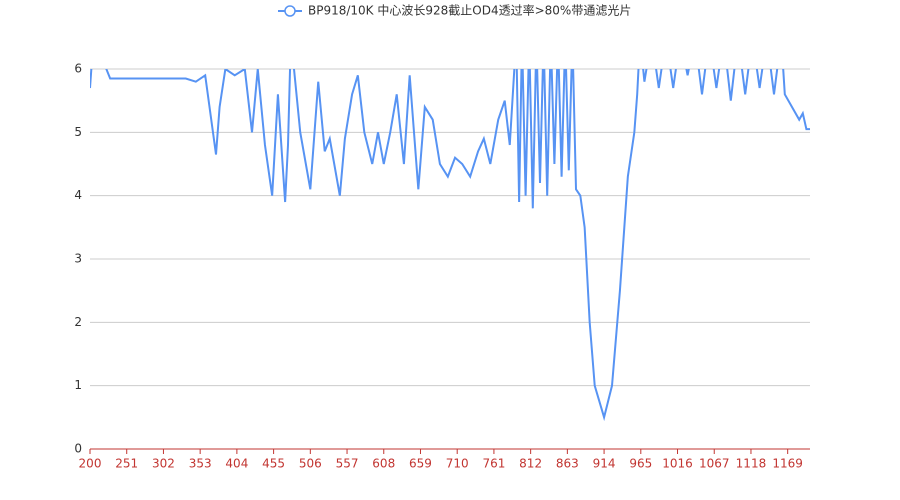 Image resolution: width=900 pixels, height=500 pixels. What do you see at coordinates (604, 464) in the screenshot?
I see `x-tick-label: 914` at bounding box center [604, 464].